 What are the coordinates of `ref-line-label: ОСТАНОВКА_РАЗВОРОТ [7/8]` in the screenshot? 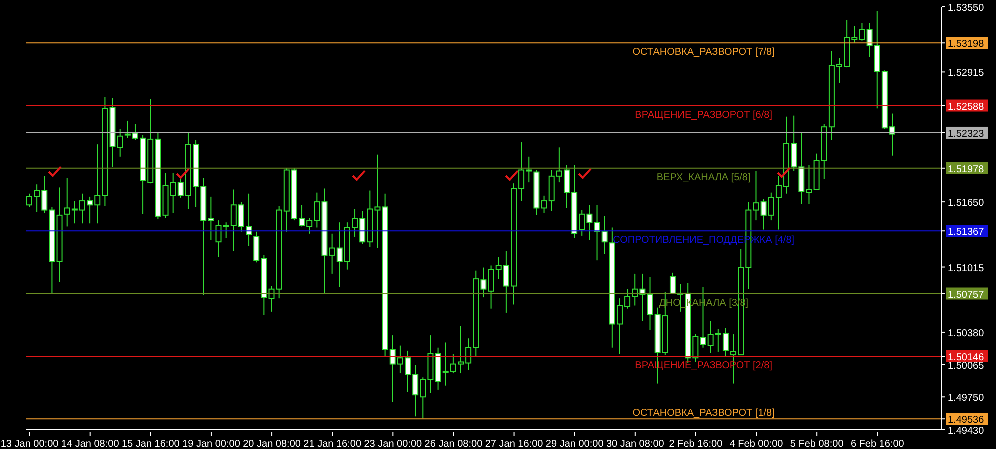 It's located at (704, 52).